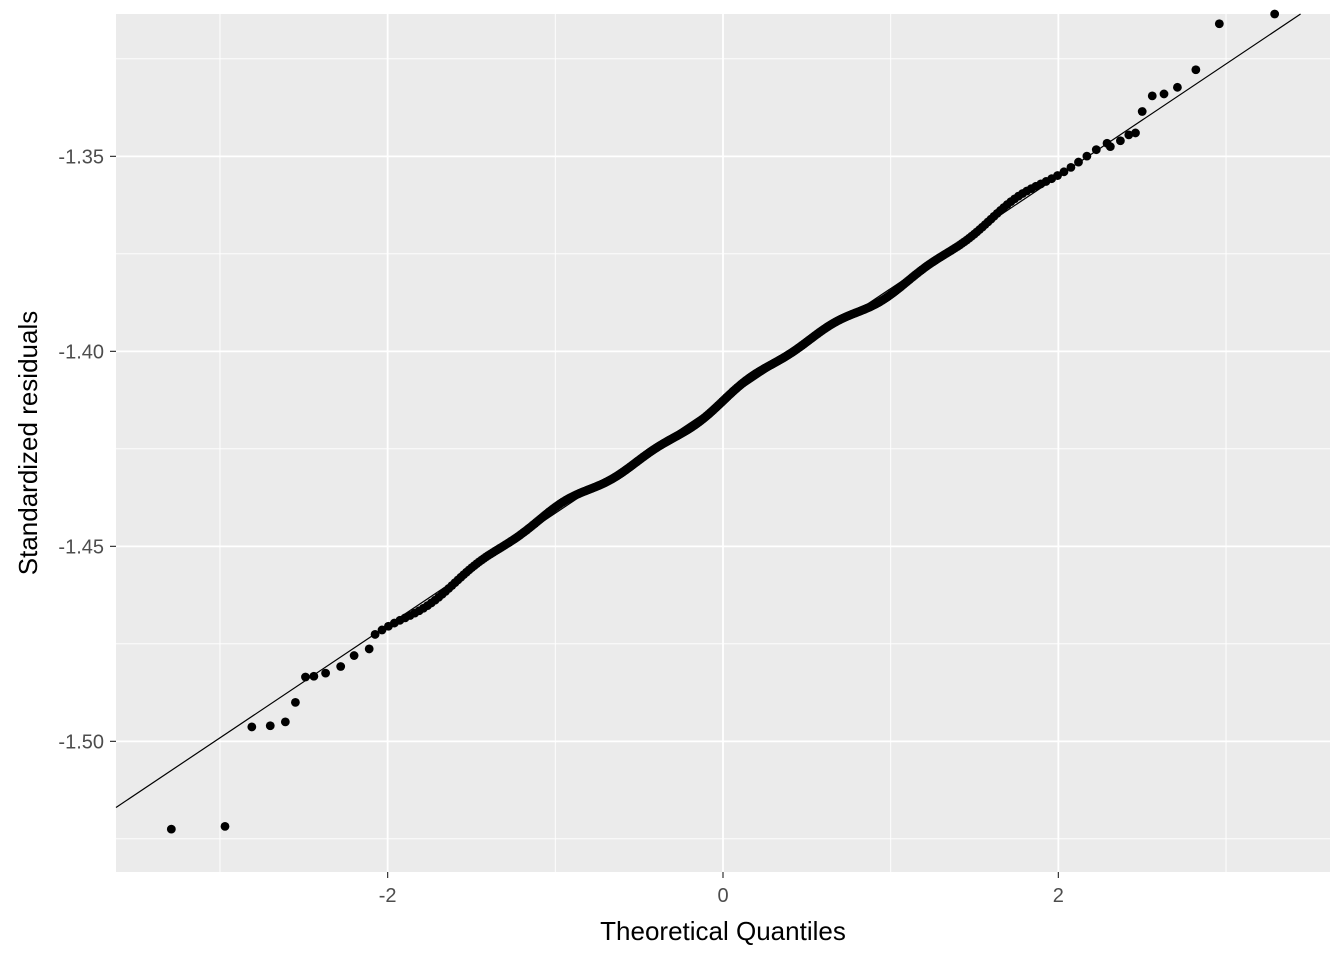  I want to click on x-axis-ticks: -2 0 2, so click(721, 889).